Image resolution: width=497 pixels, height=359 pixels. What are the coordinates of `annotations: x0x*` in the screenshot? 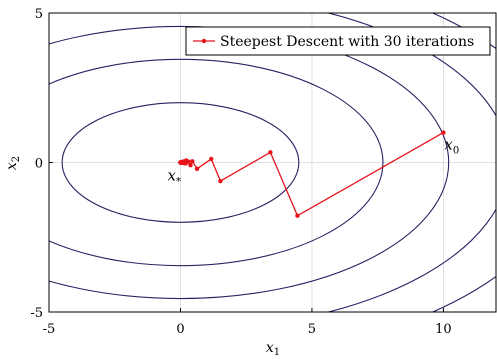 It's located at (313, 162).